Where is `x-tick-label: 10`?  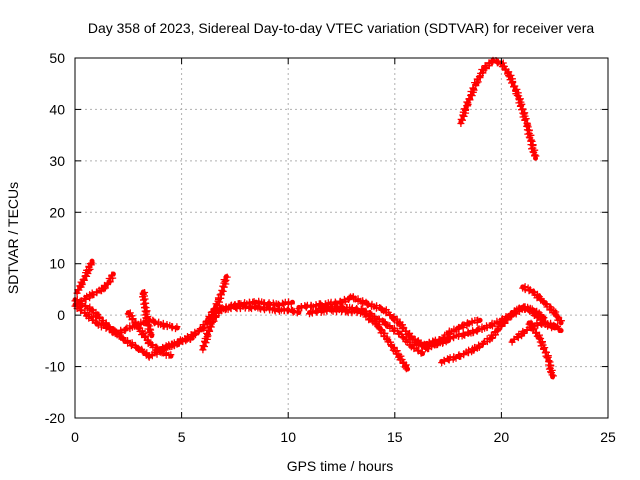
x-tick-label: 10 is located at coordinates (288, 437).